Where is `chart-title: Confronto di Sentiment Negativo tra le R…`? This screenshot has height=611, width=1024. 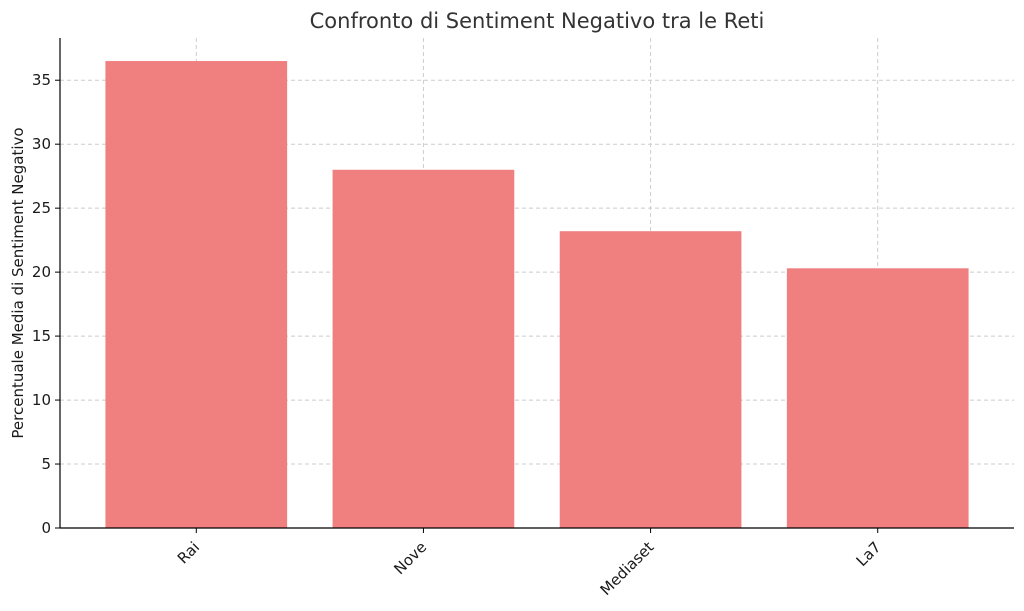 chart-title: Confronto di Sentiment Negativo tra le R… is located at coordinates (537, 21).